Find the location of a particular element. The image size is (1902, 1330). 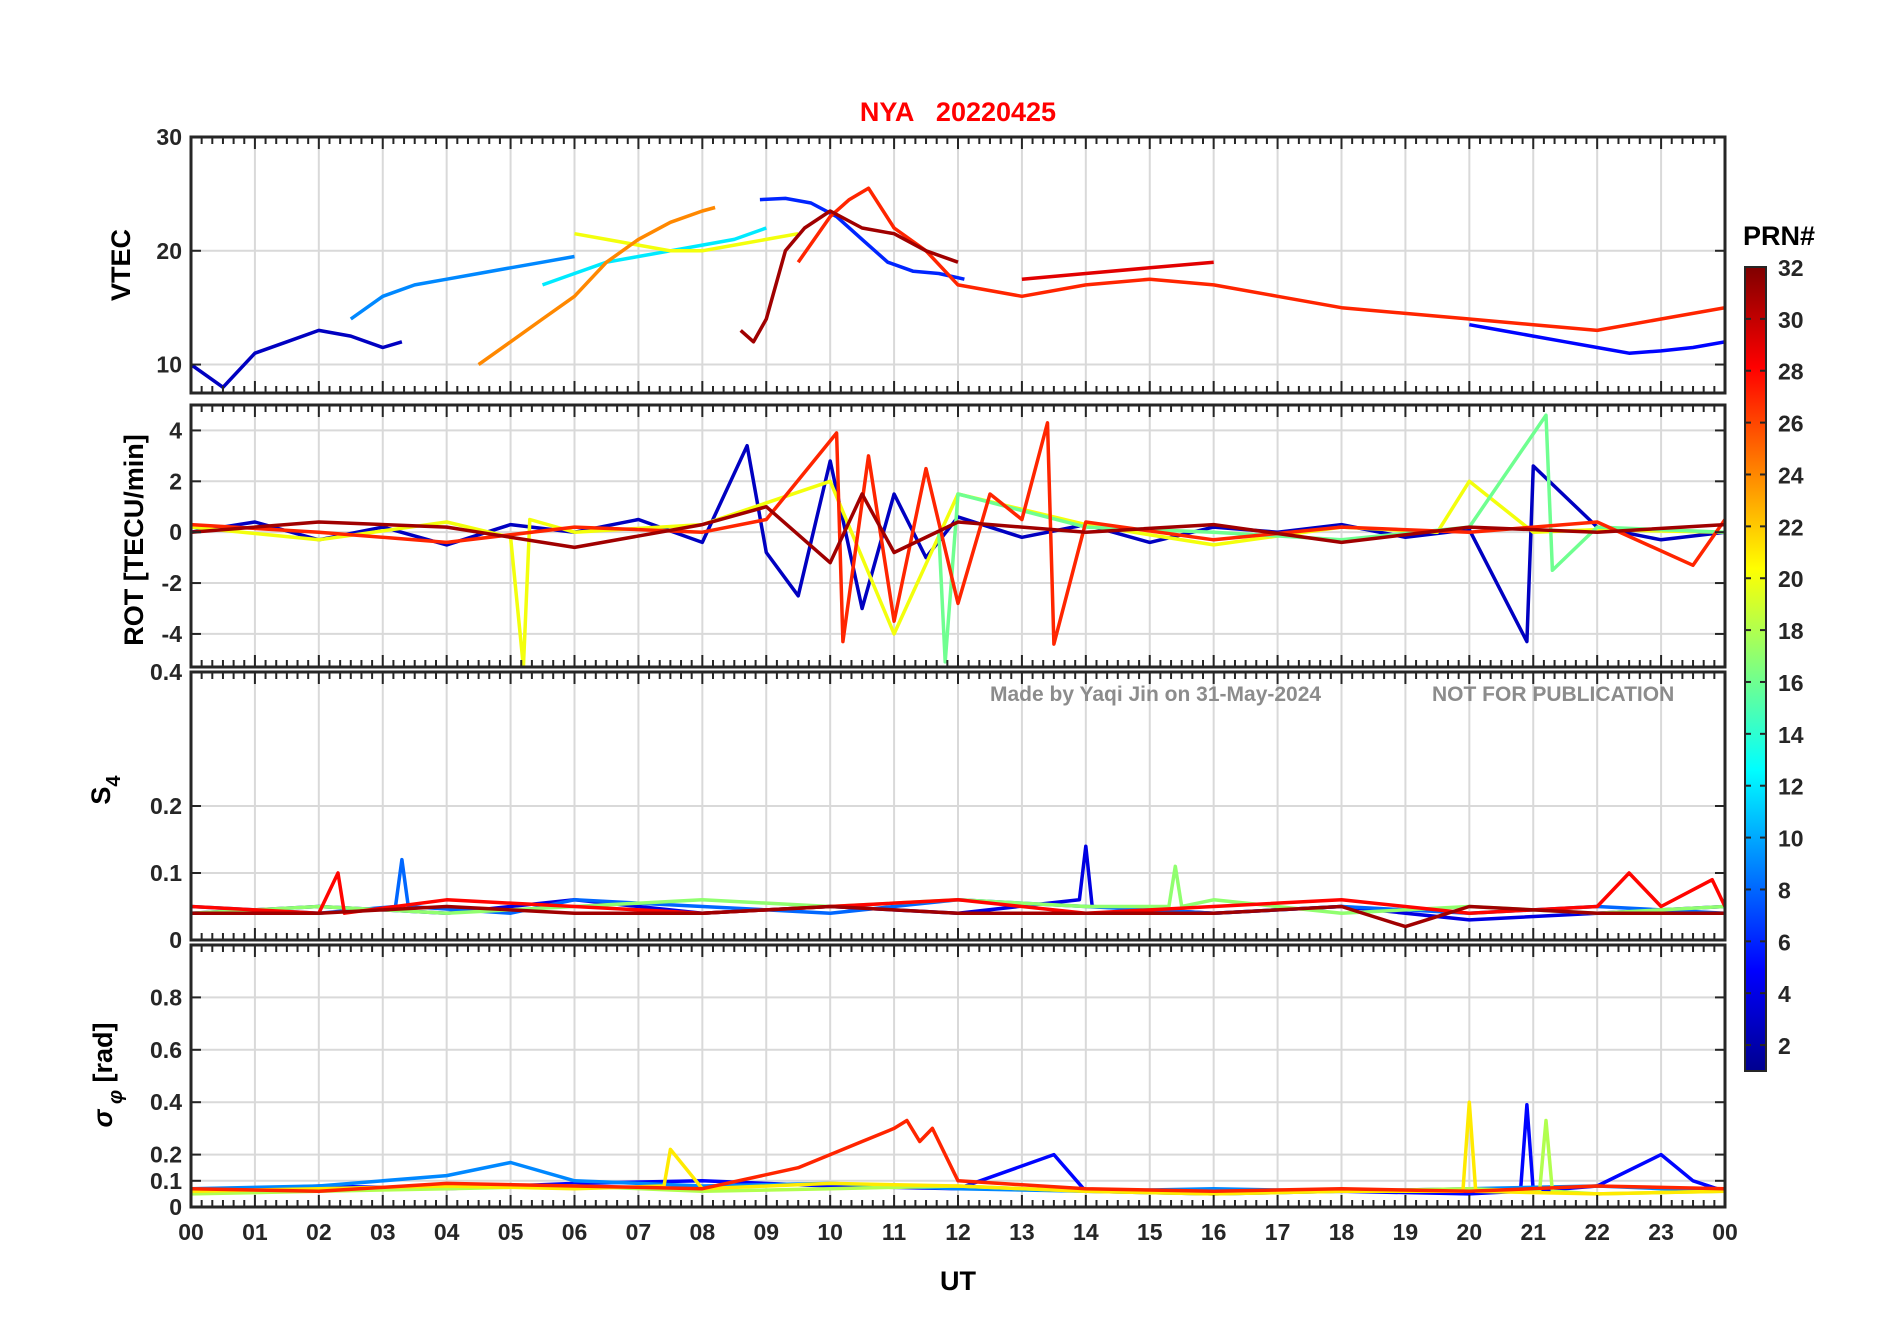

x-tick-label: 19 is located at coordinates (1406, 1232).